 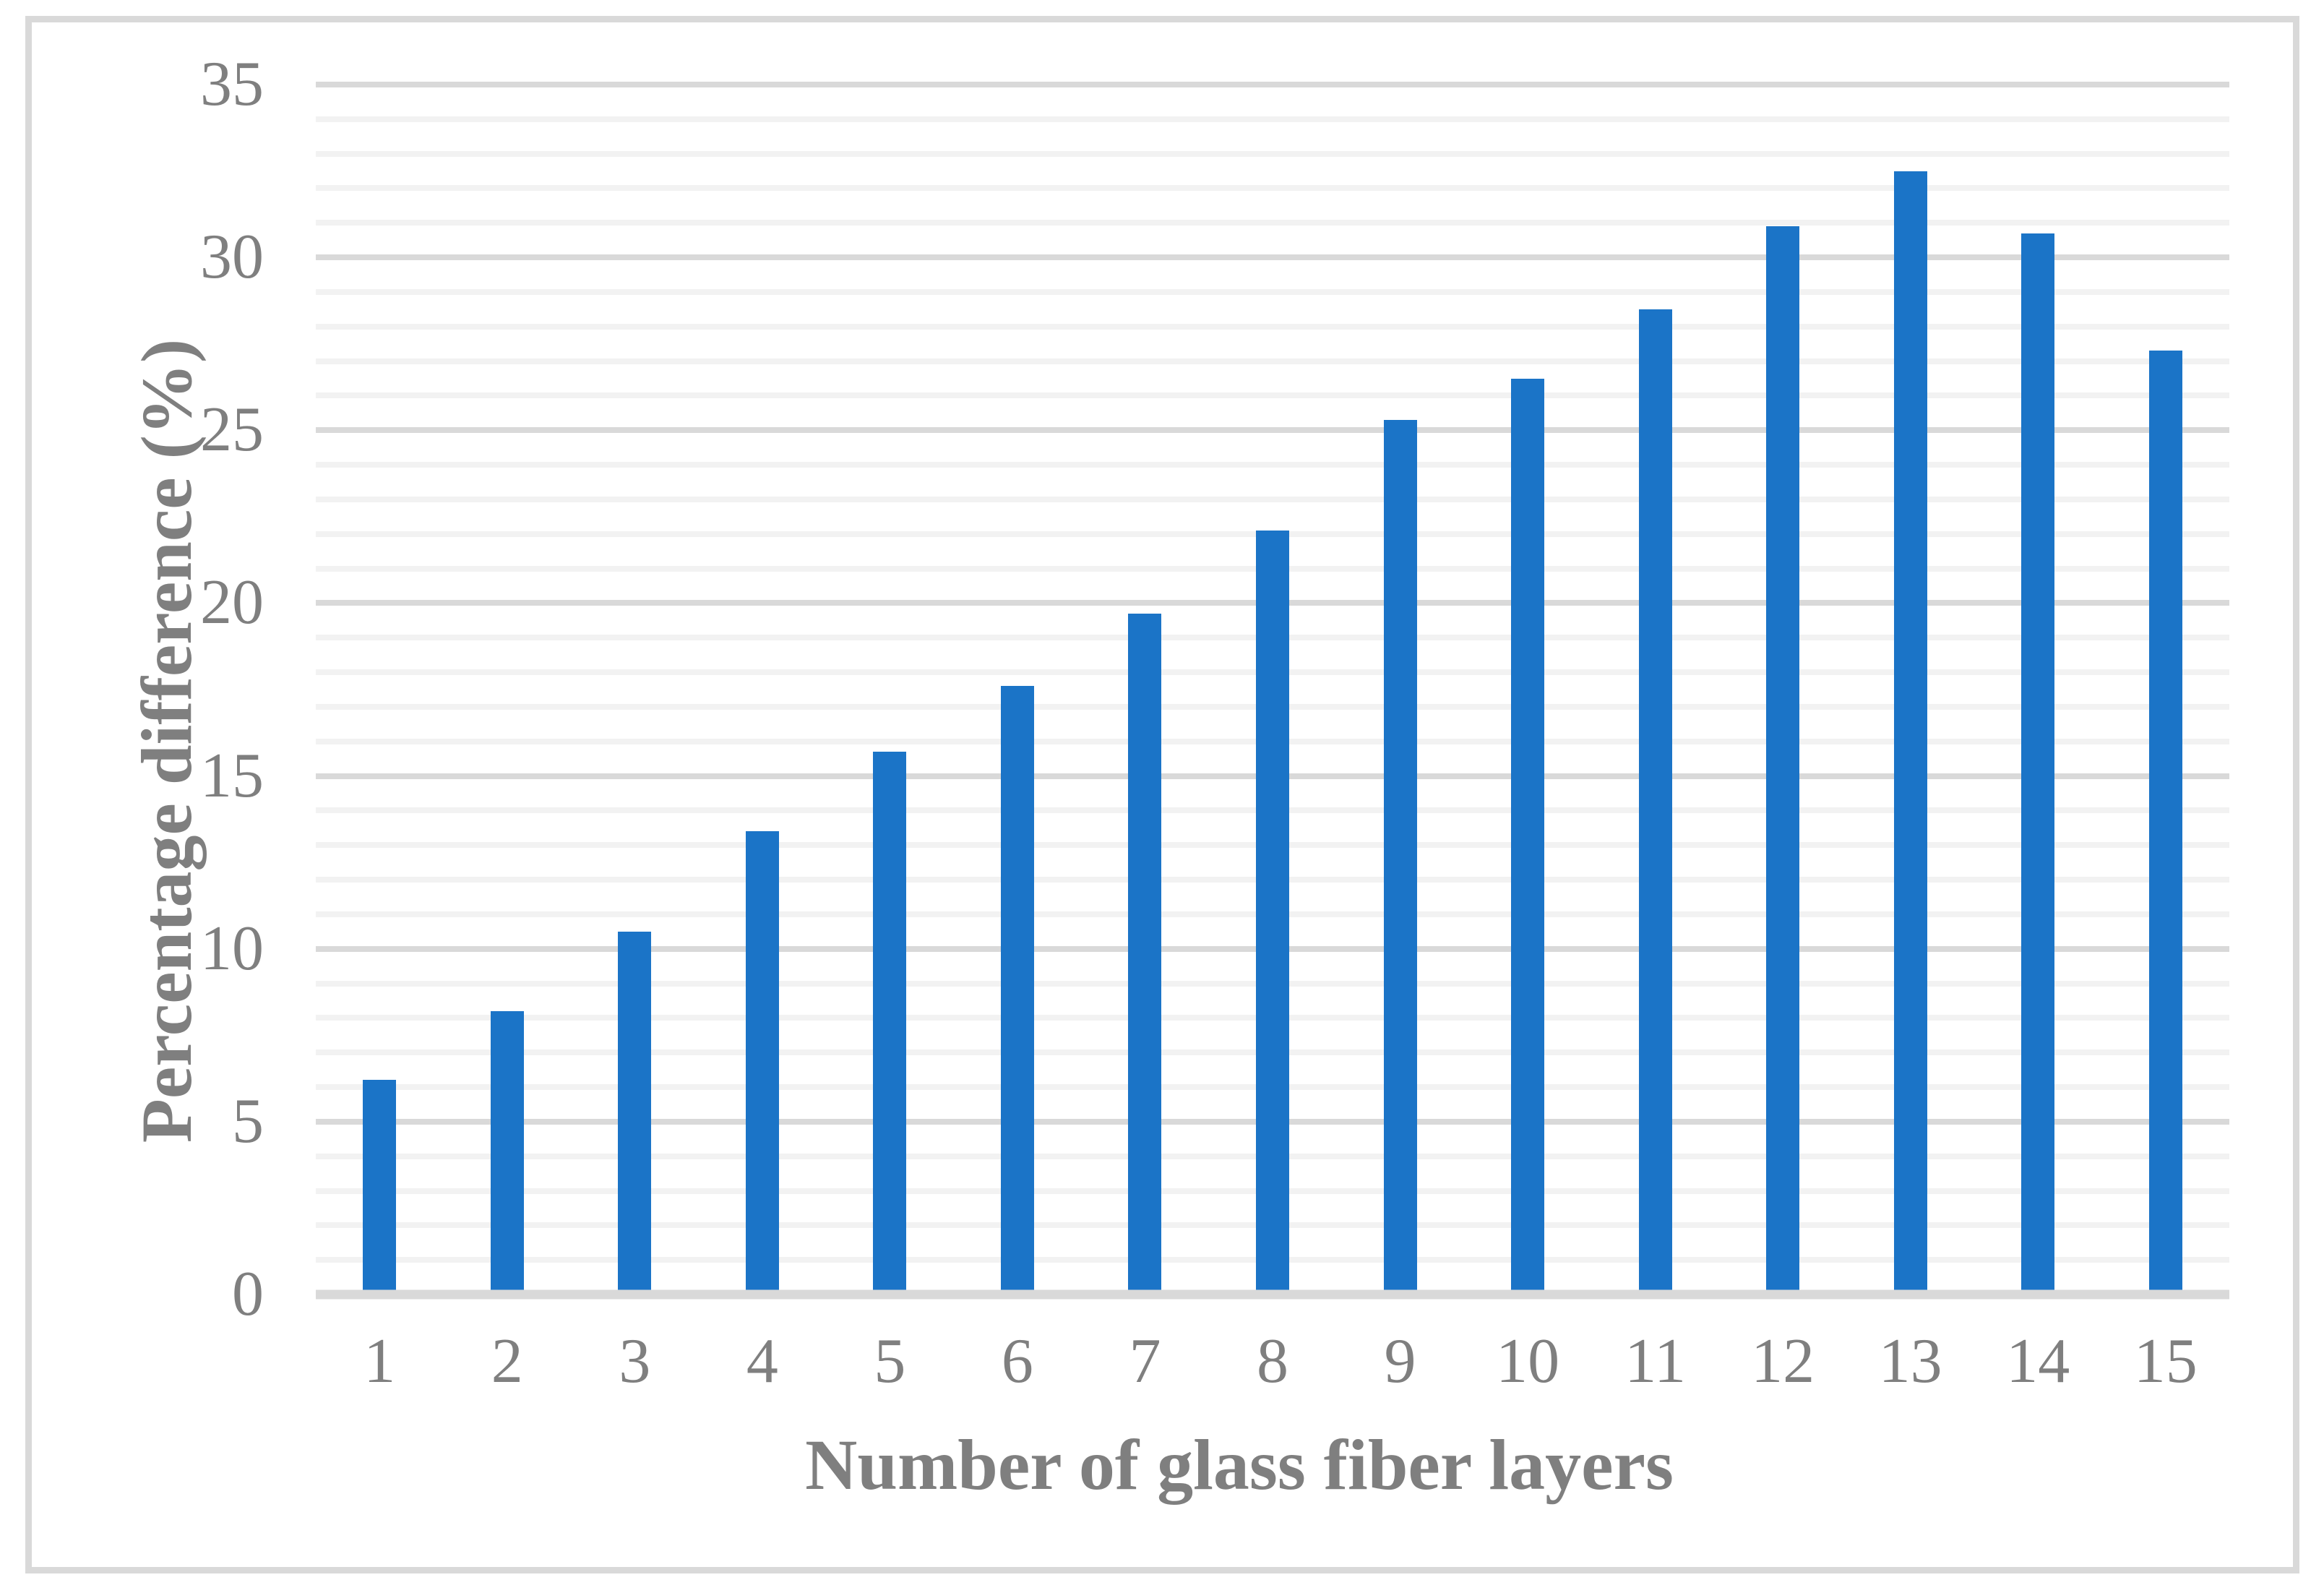 I want to click on x-tick-label-2: 2, so click(x=507, y=1361).